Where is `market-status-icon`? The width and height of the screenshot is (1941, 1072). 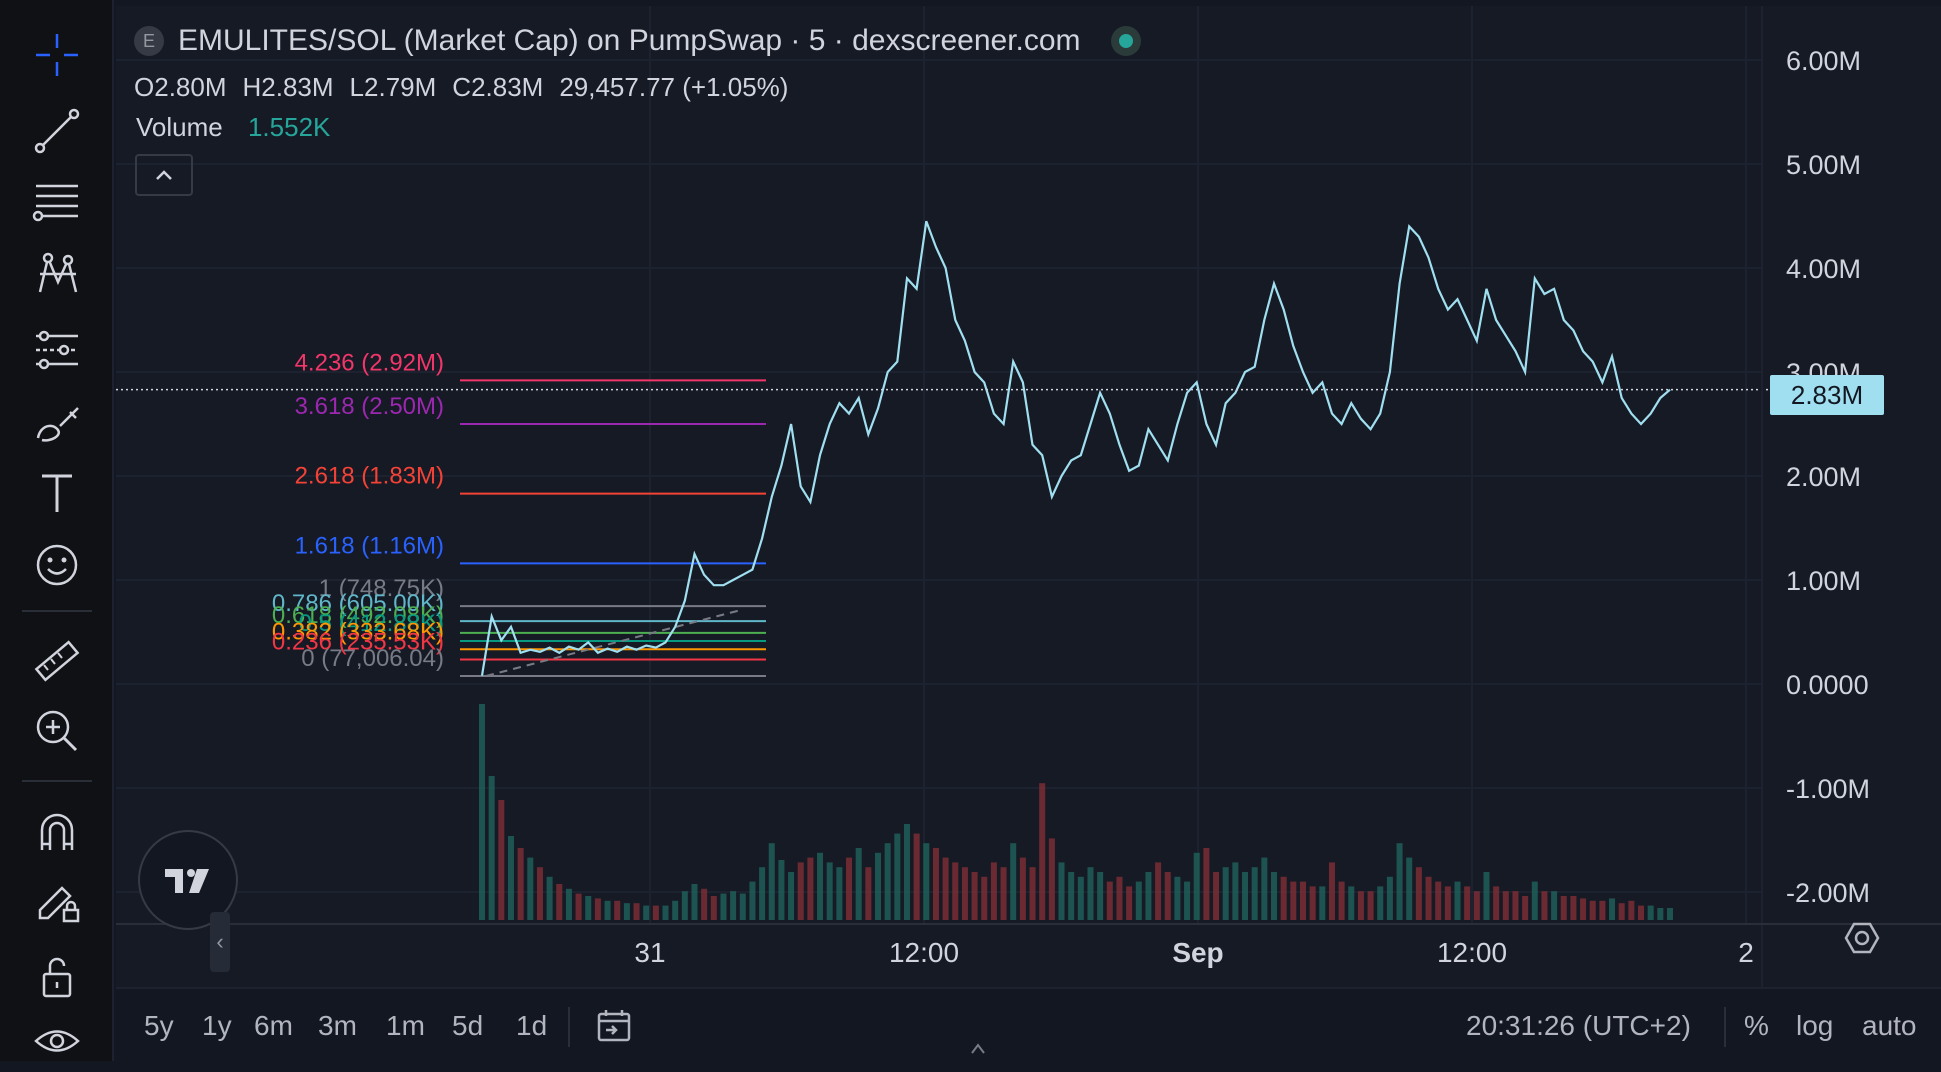
market-status-icon is located at coordinates (1125, 41).